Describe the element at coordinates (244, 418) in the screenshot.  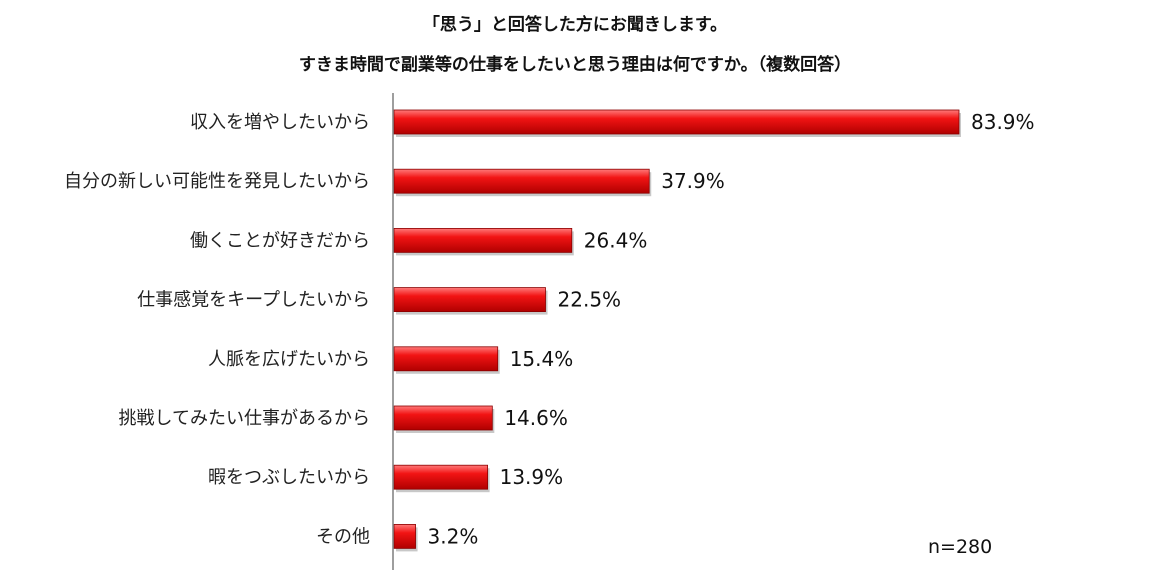
I see `category-label: 挑戦してみたい仕事があるから` at that location.